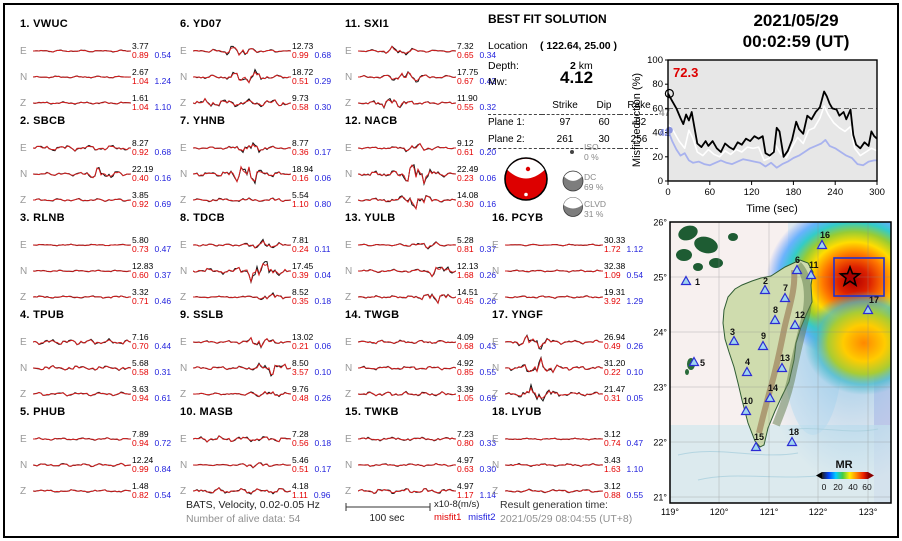 This screenshot has width=902, height=541. I want to click on fit-values: 22.49 0.23 0.06, so click(480, 173).